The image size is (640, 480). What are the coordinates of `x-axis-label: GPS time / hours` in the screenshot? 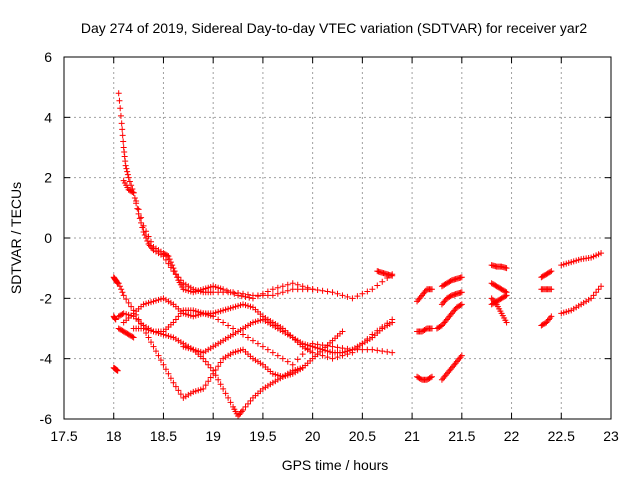 It's located at (335, 465).